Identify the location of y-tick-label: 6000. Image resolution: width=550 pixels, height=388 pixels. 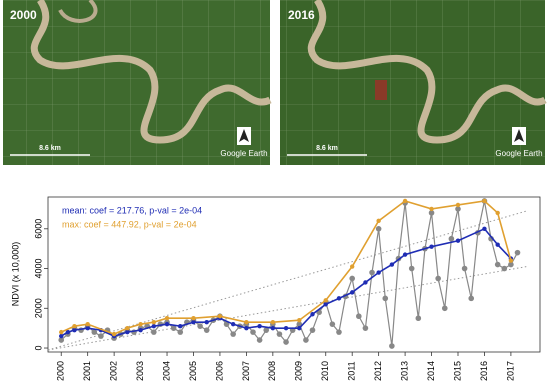
(38, 229).